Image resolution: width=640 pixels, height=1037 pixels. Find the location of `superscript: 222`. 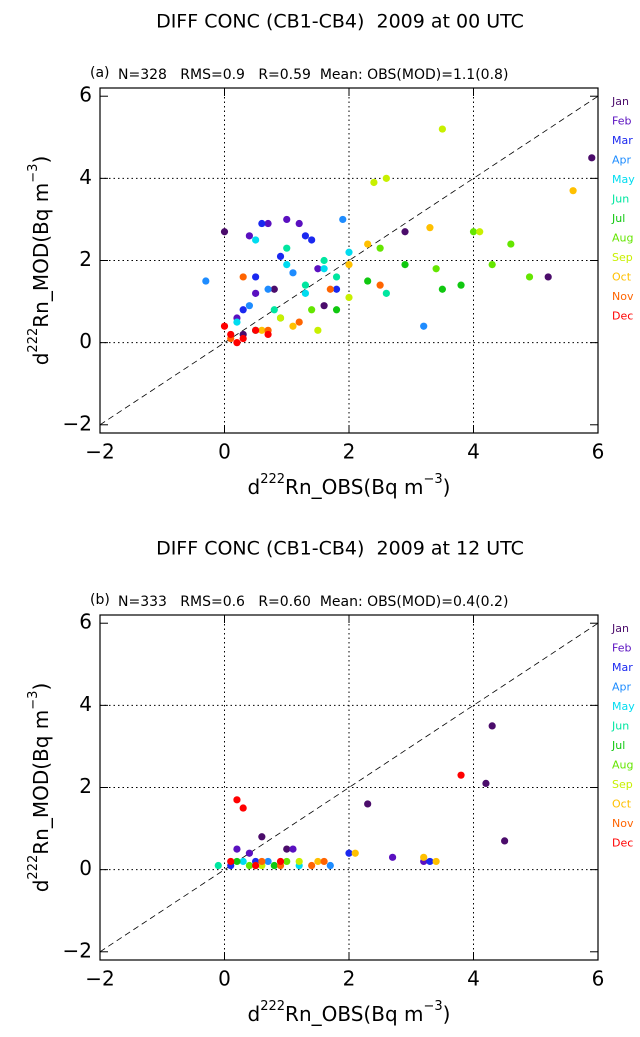

superscript: 222 is located at coordinates (272, 479).